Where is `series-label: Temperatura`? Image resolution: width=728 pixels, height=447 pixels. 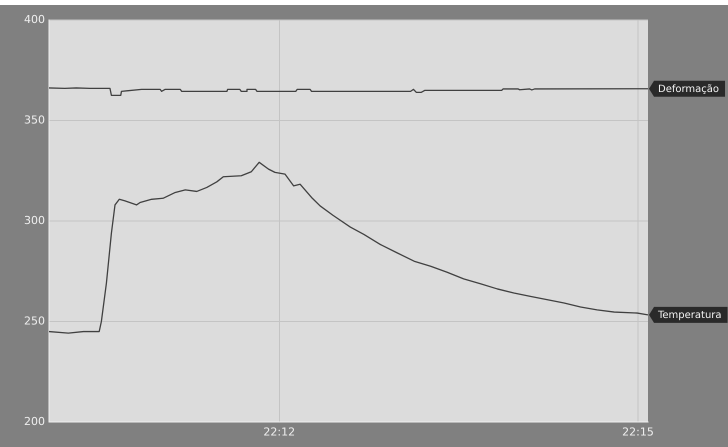 series-label: Temperatura is located at coordinates (689, 315).